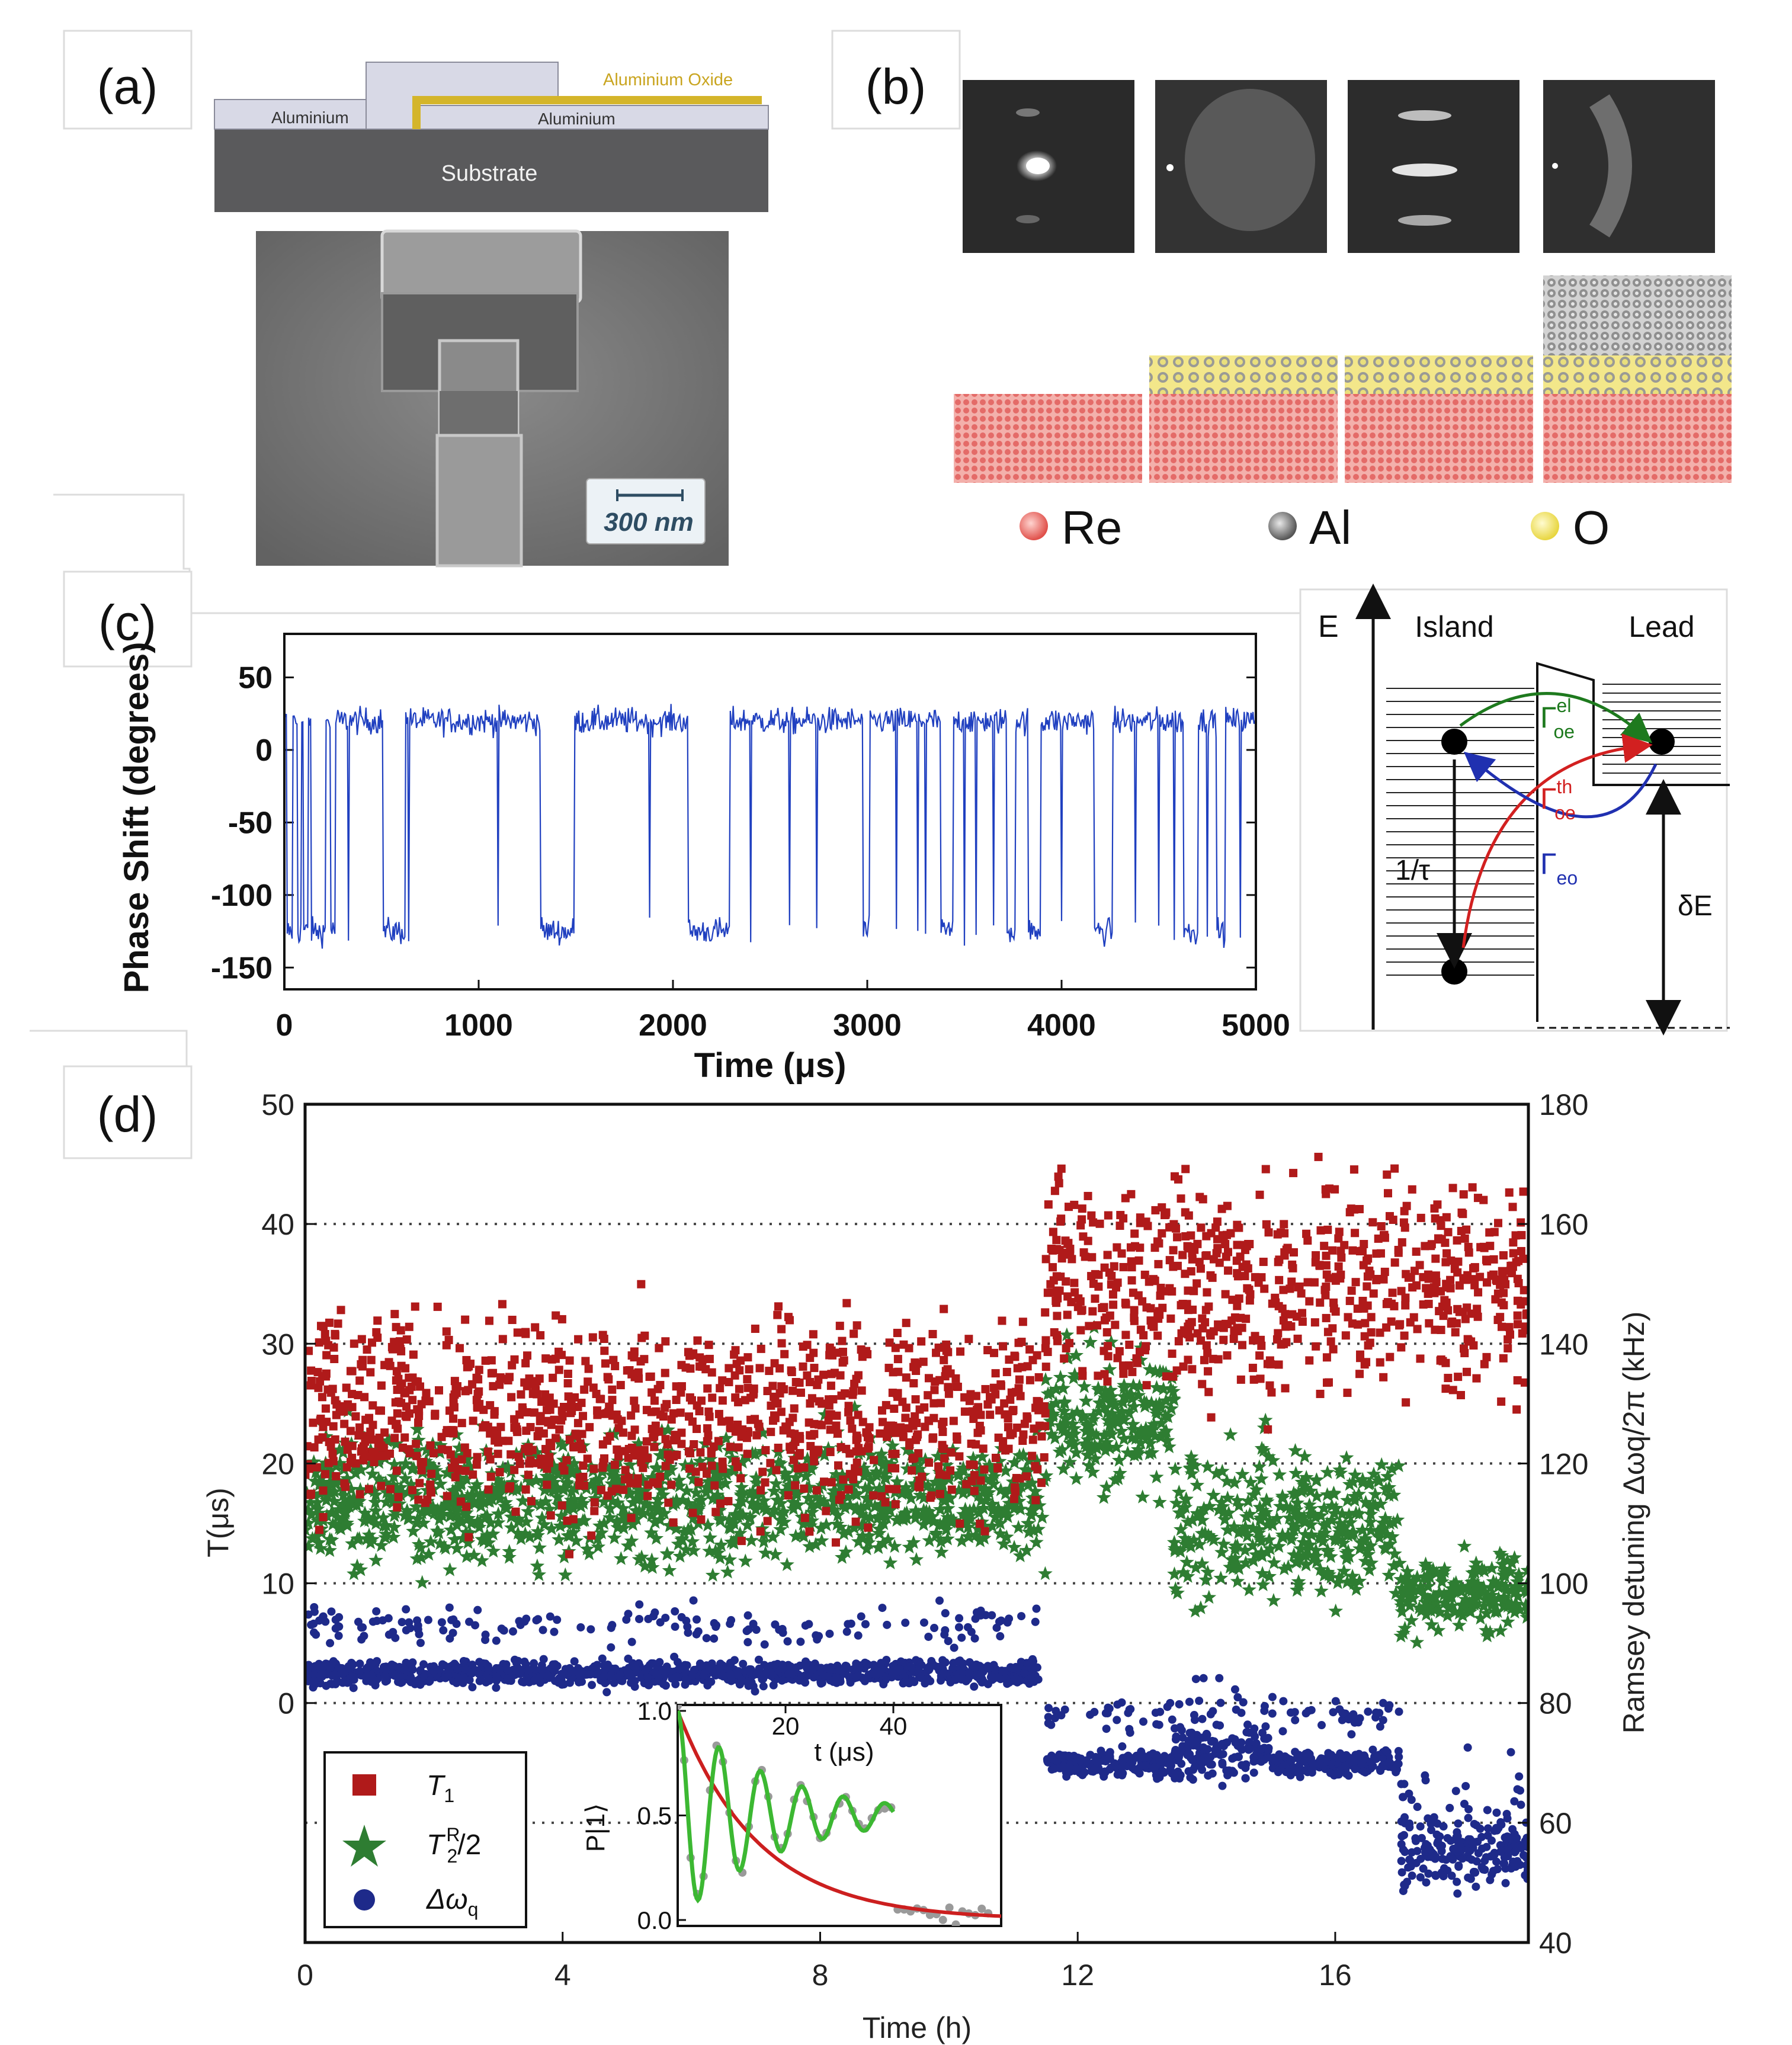  I want to click on substrate-label: Substrate, so click(490, 173).